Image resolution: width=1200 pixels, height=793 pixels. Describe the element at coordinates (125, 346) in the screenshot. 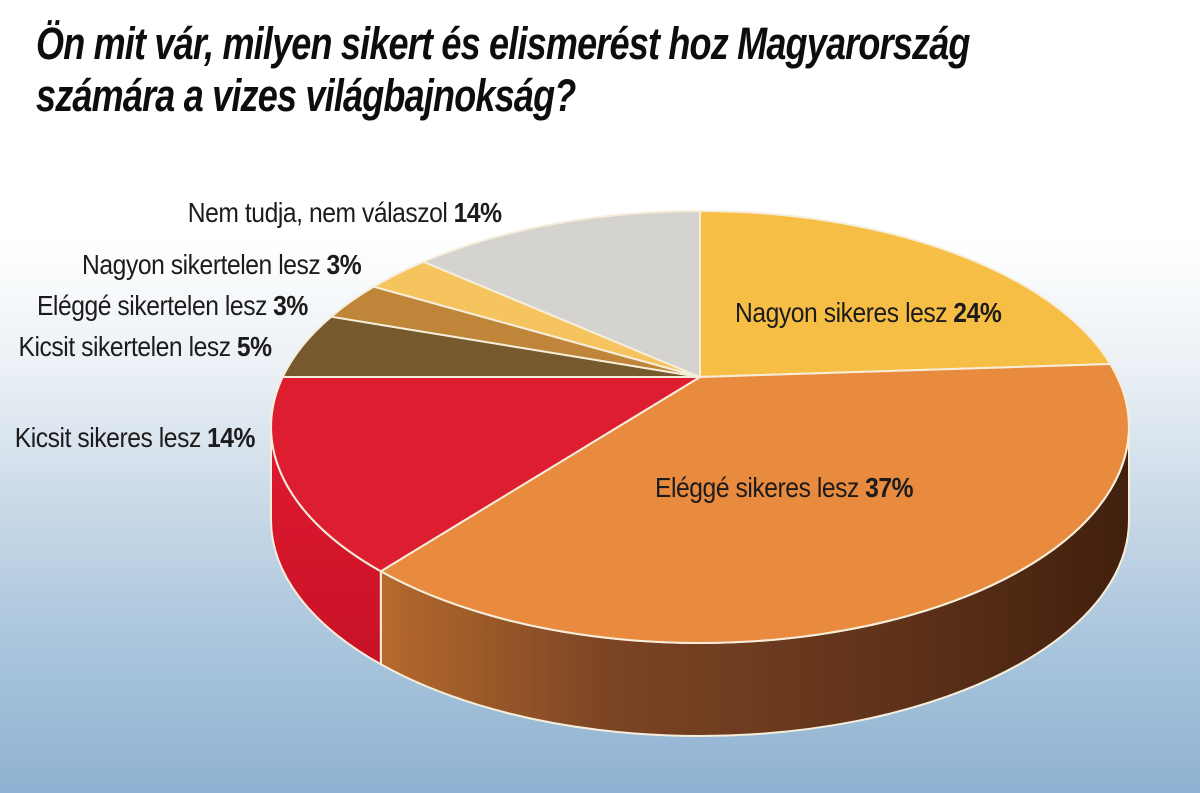

I see `slice-label-text: Kicsit sikertelen lesz` at that location.